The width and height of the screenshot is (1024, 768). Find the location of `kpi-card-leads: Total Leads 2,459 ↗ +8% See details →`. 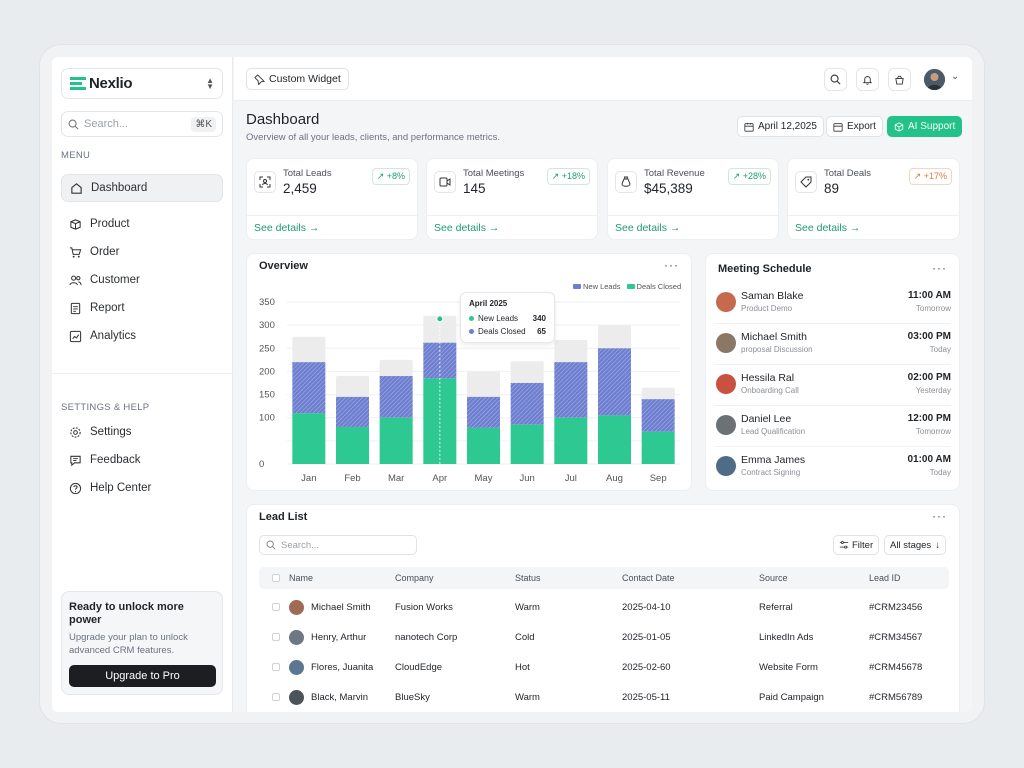

kpi-card-leads: Total Leads 2,459 ↗ +8% See details → is located at coordinates (332, 199).